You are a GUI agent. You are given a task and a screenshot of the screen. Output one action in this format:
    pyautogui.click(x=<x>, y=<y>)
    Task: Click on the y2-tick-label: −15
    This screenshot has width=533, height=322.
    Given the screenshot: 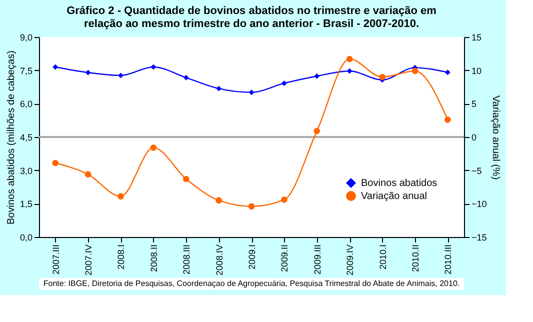 What is the action you would take?
    pyautogui.click(x=479, y=237)
    